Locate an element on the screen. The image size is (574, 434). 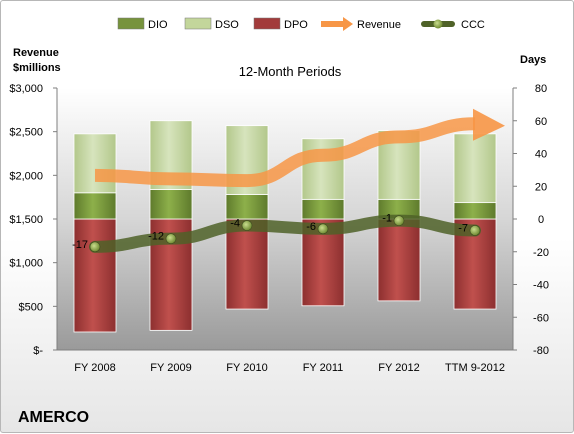
right-tick-label: 0 is located at coordinates (541, 220).